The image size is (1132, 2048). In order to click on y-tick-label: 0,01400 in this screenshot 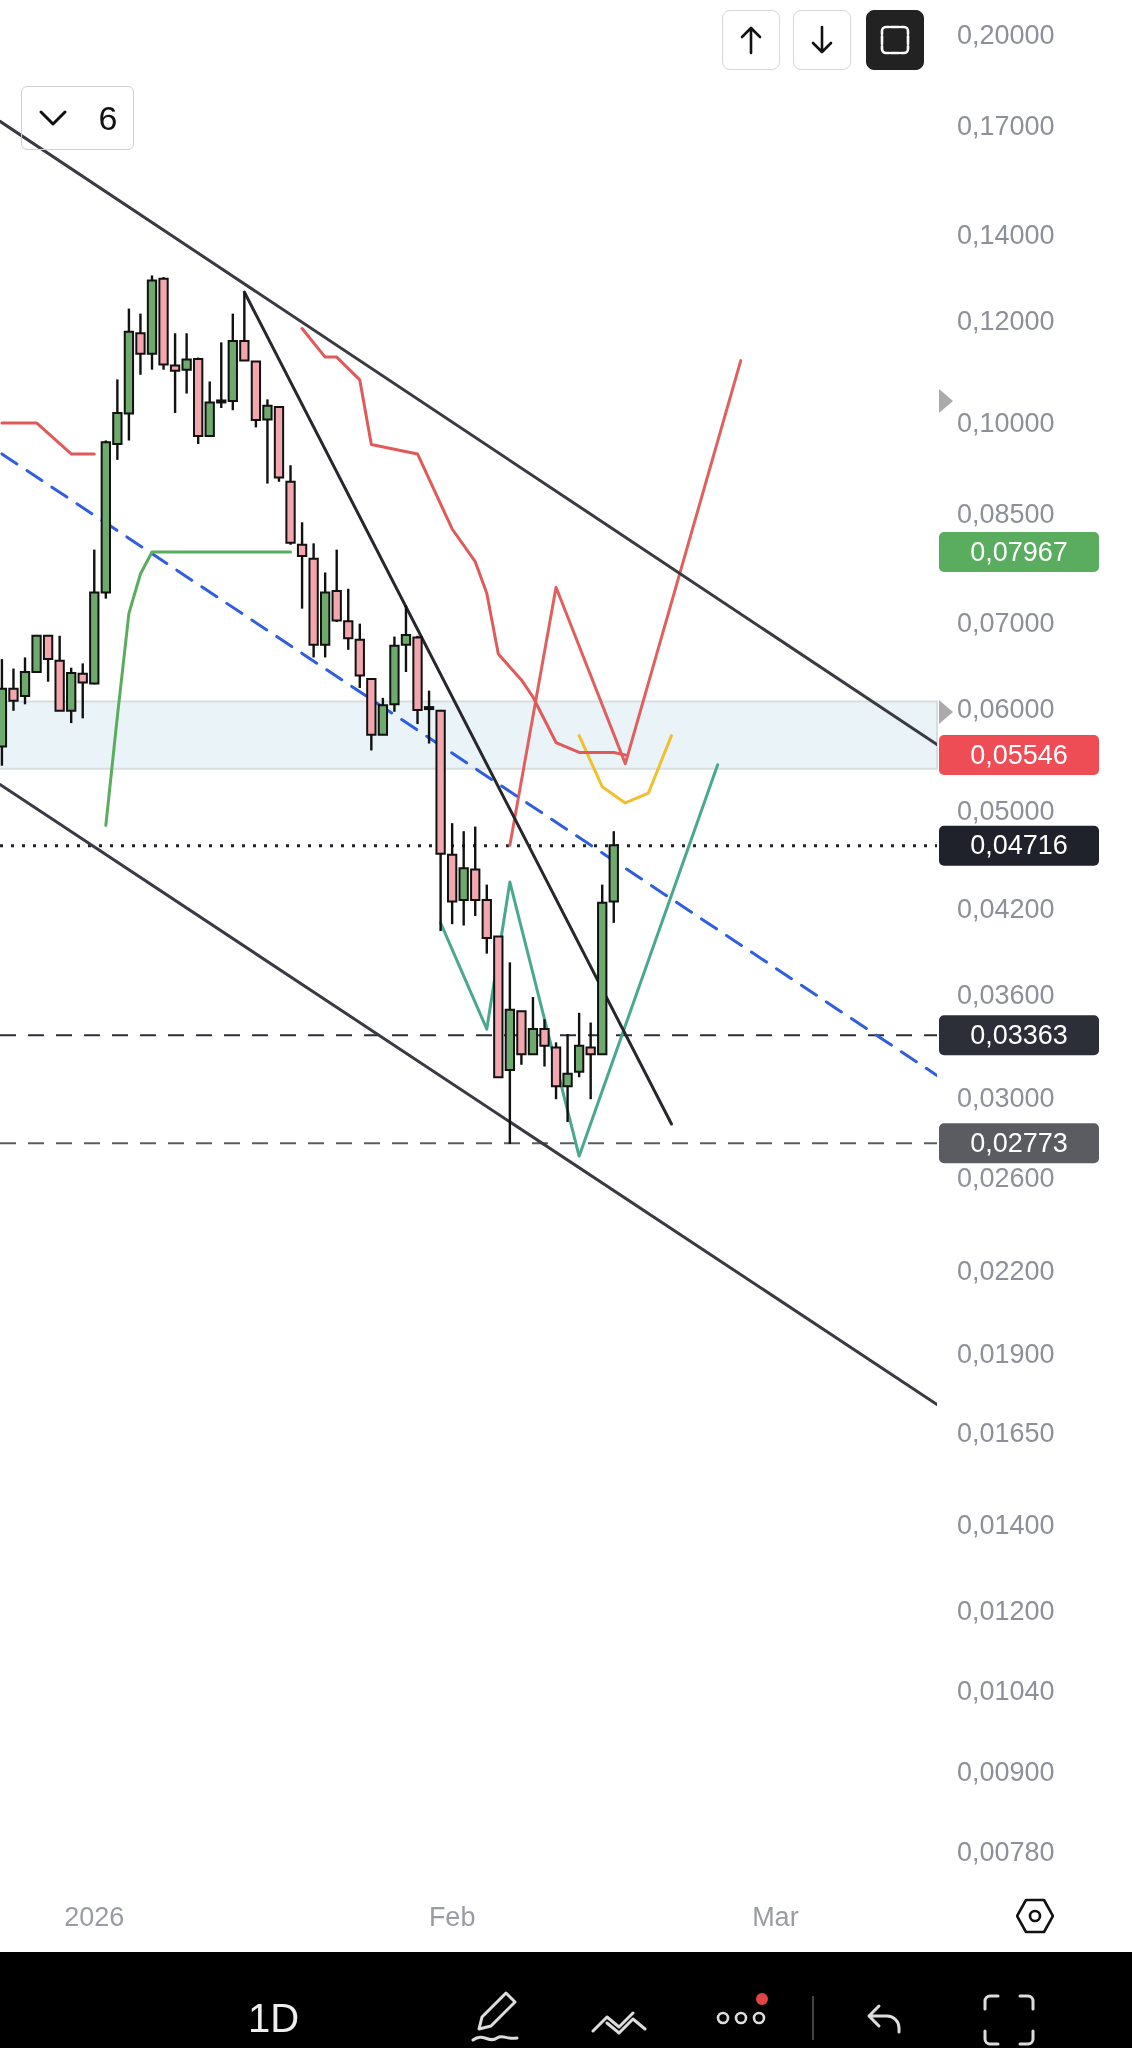, I will do `click(1006, 1524)`.